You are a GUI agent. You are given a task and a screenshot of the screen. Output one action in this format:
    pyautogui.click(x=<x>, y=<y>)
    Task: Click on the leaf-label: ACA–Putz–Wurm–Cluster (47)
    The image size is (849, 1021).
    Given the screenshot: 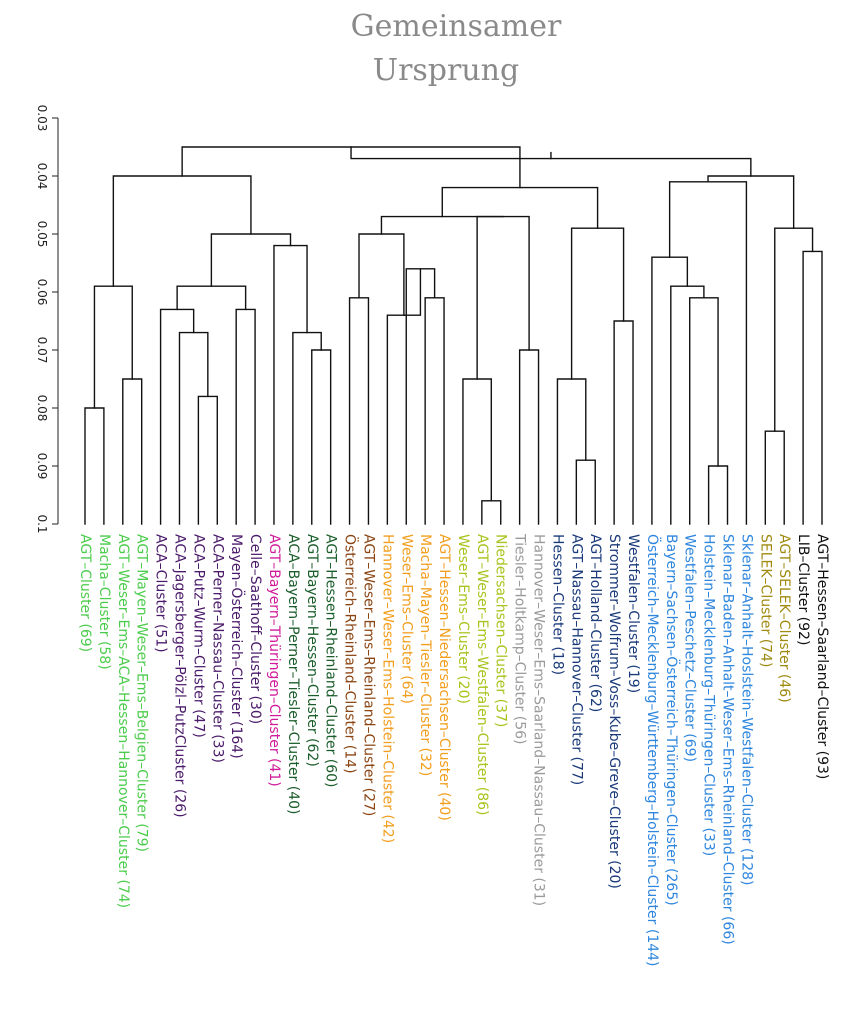 What is the action you would take?
    pyautogui.click(x=198, y=636)
    